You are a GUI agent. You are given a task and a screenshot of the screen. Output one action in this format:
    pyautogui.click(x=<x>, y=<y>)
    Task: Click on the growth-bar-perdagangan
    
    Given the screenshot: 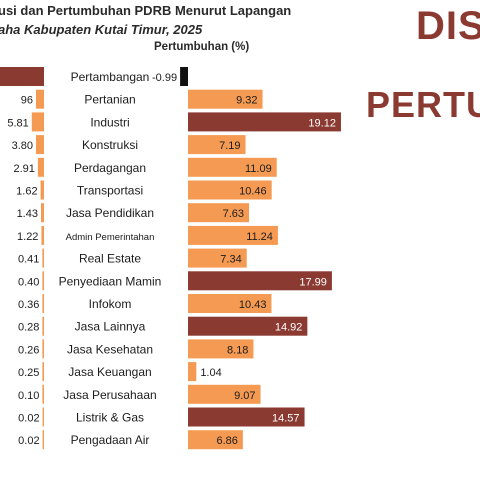 What is the action you would take?
    pyautogui.click(x=232, y=167)
    